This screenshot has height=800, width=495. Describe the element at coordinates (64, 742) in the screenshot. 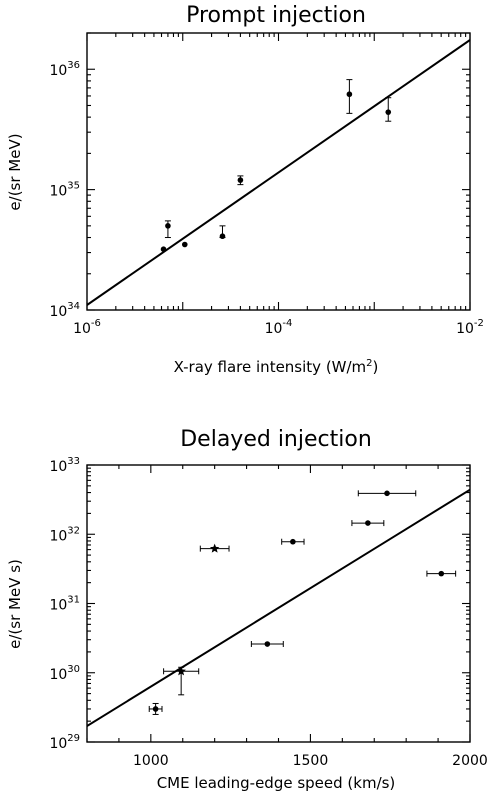

I see `y-tick-label: 1029` at that location.